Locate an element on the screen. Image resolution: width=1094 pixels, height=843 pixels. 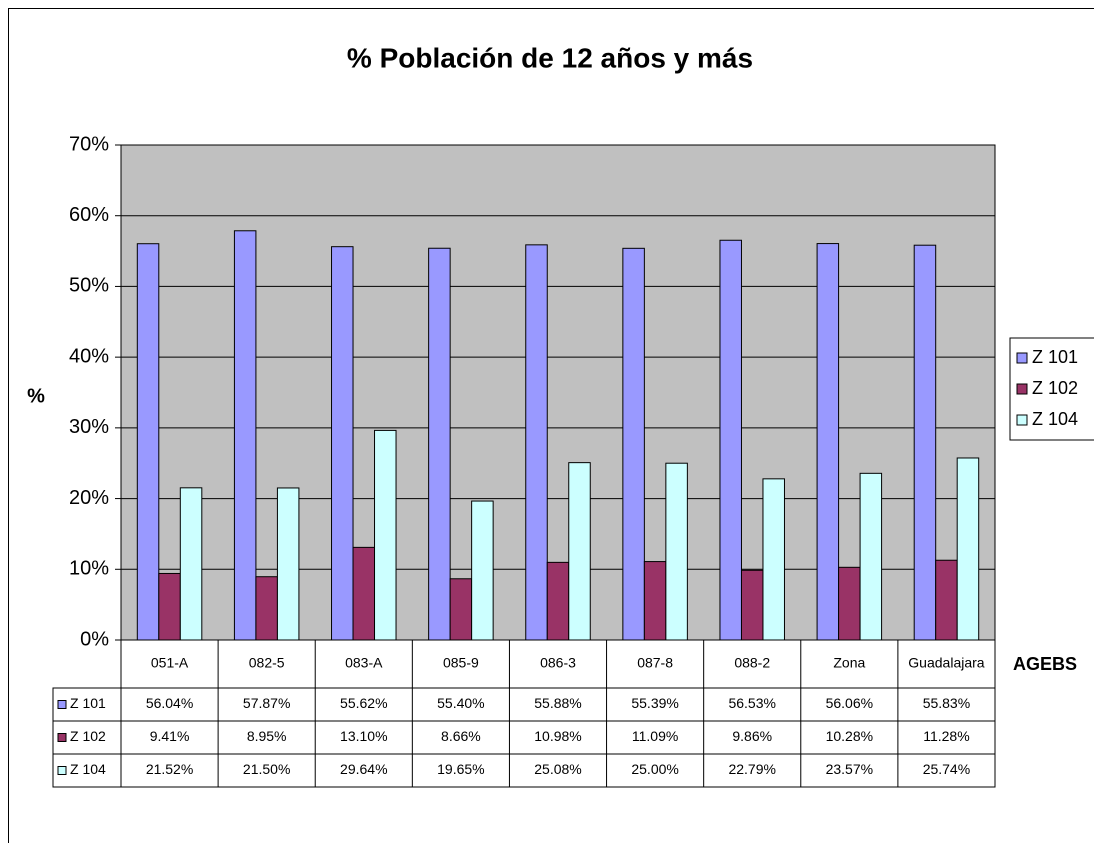
y-axis-label: % is located at coordinates (36, 396).